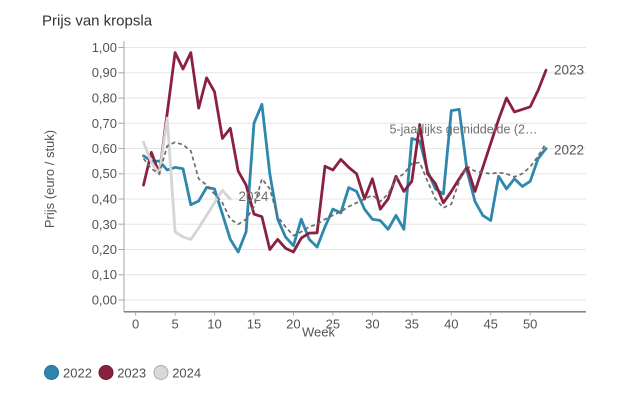 Image resolution: width=626 pixels, height=417 pixels. I want to click on svg-text: 40, so click(451, 324).